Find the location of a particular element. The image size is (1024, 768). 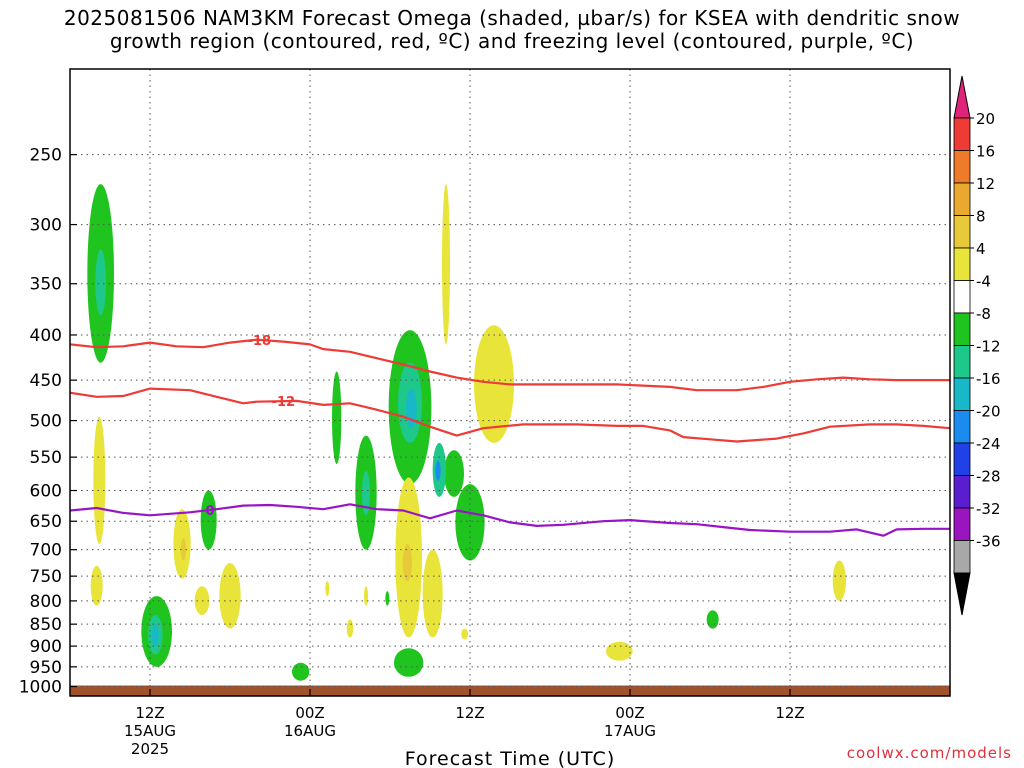

y-tick-label: 450 is located at coordinates (46, 381).